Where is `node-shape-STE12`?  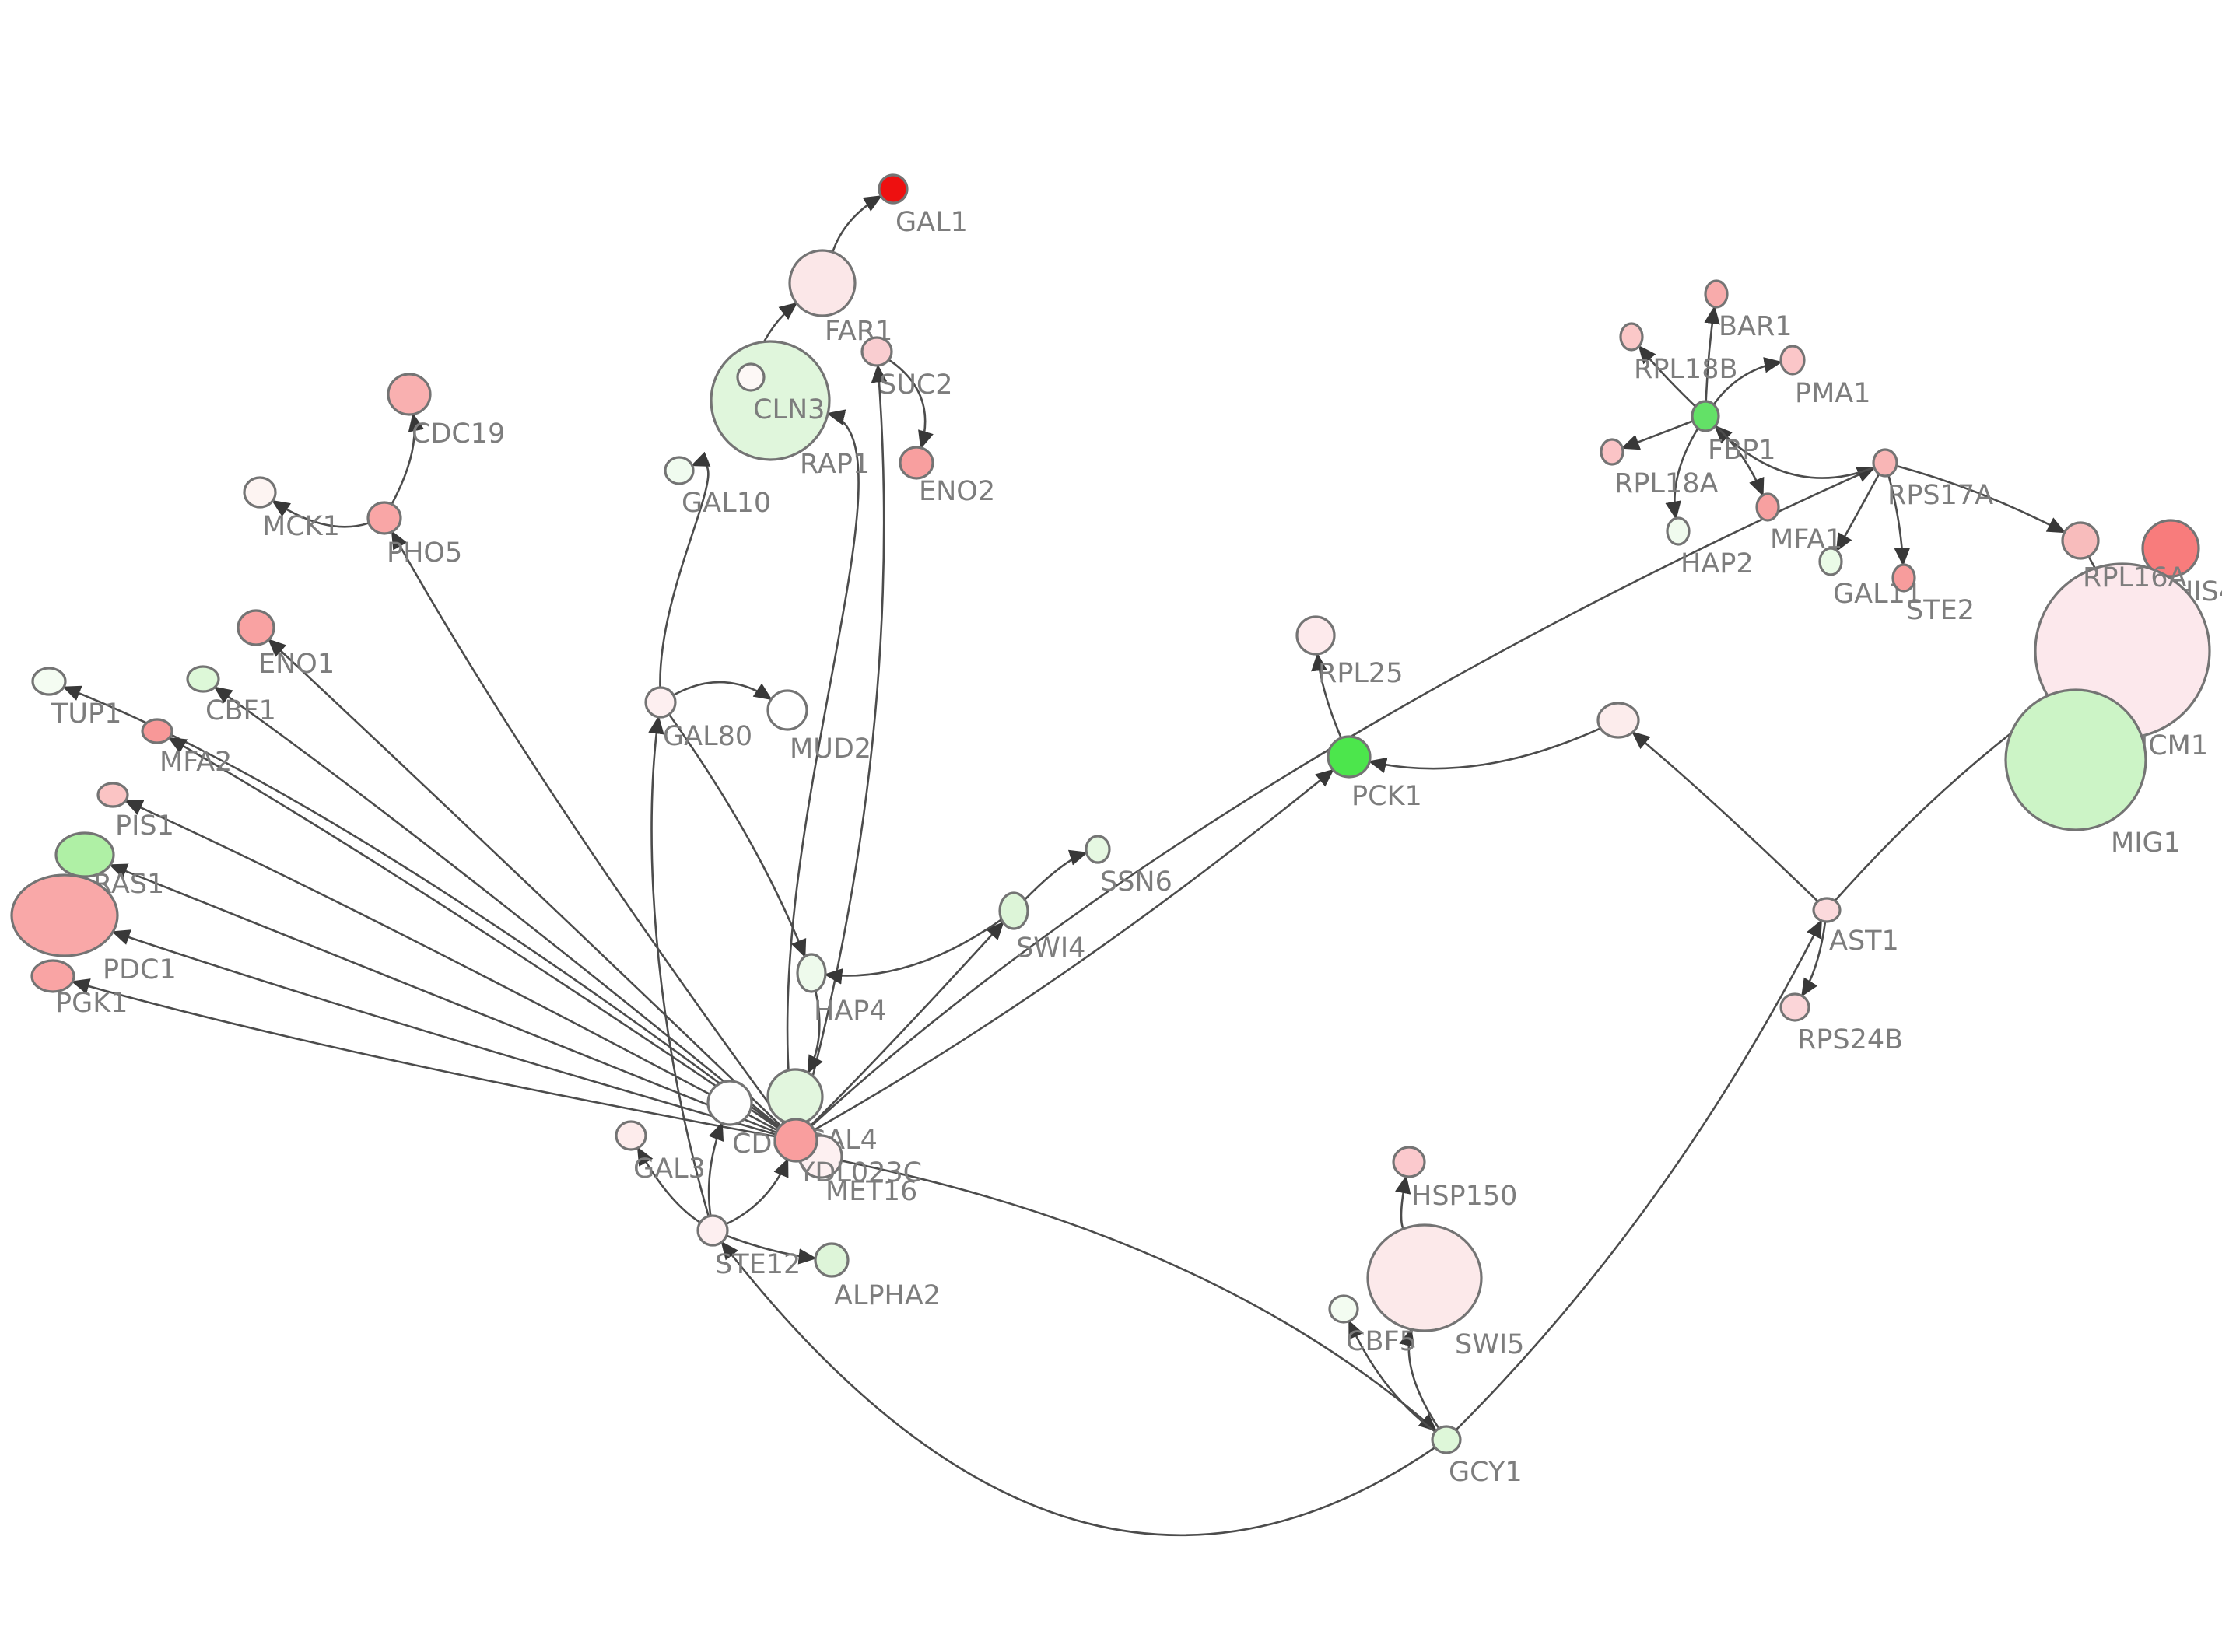
node-shape-STE12 is located at coordinates (712, 1230).